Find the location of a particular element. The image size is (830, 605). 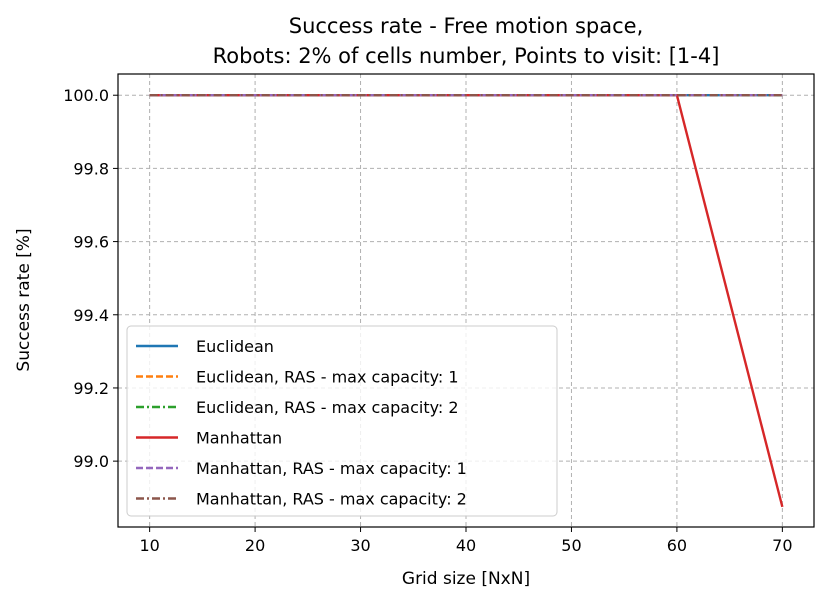

y-tick-label: 99.6 is located at coordinates (91, 242).